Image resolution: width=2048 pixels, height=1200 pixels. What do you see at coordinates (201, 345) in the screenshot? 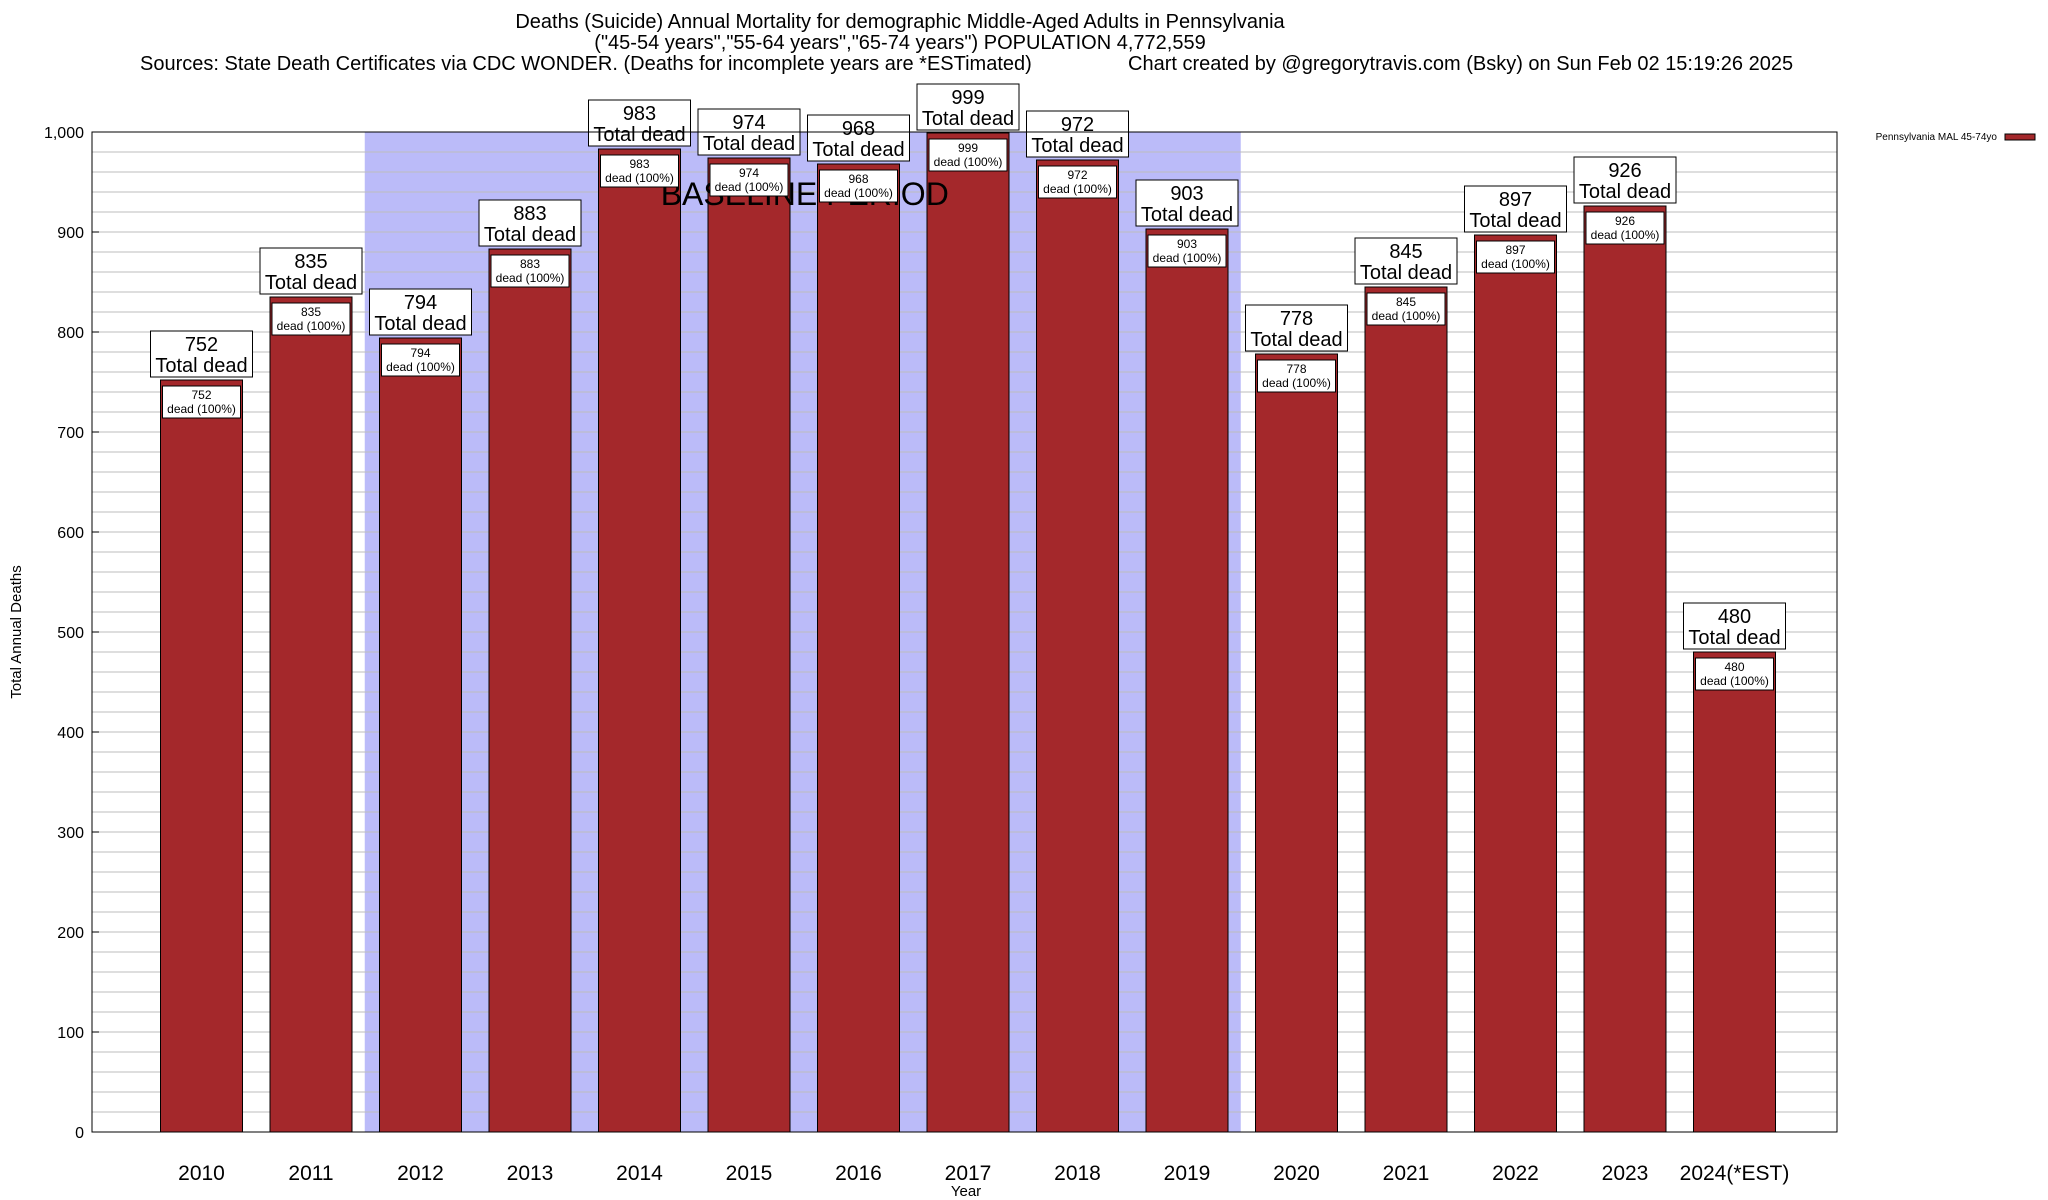
I see `total-value-label: 752` at bounding box center [201, 345].